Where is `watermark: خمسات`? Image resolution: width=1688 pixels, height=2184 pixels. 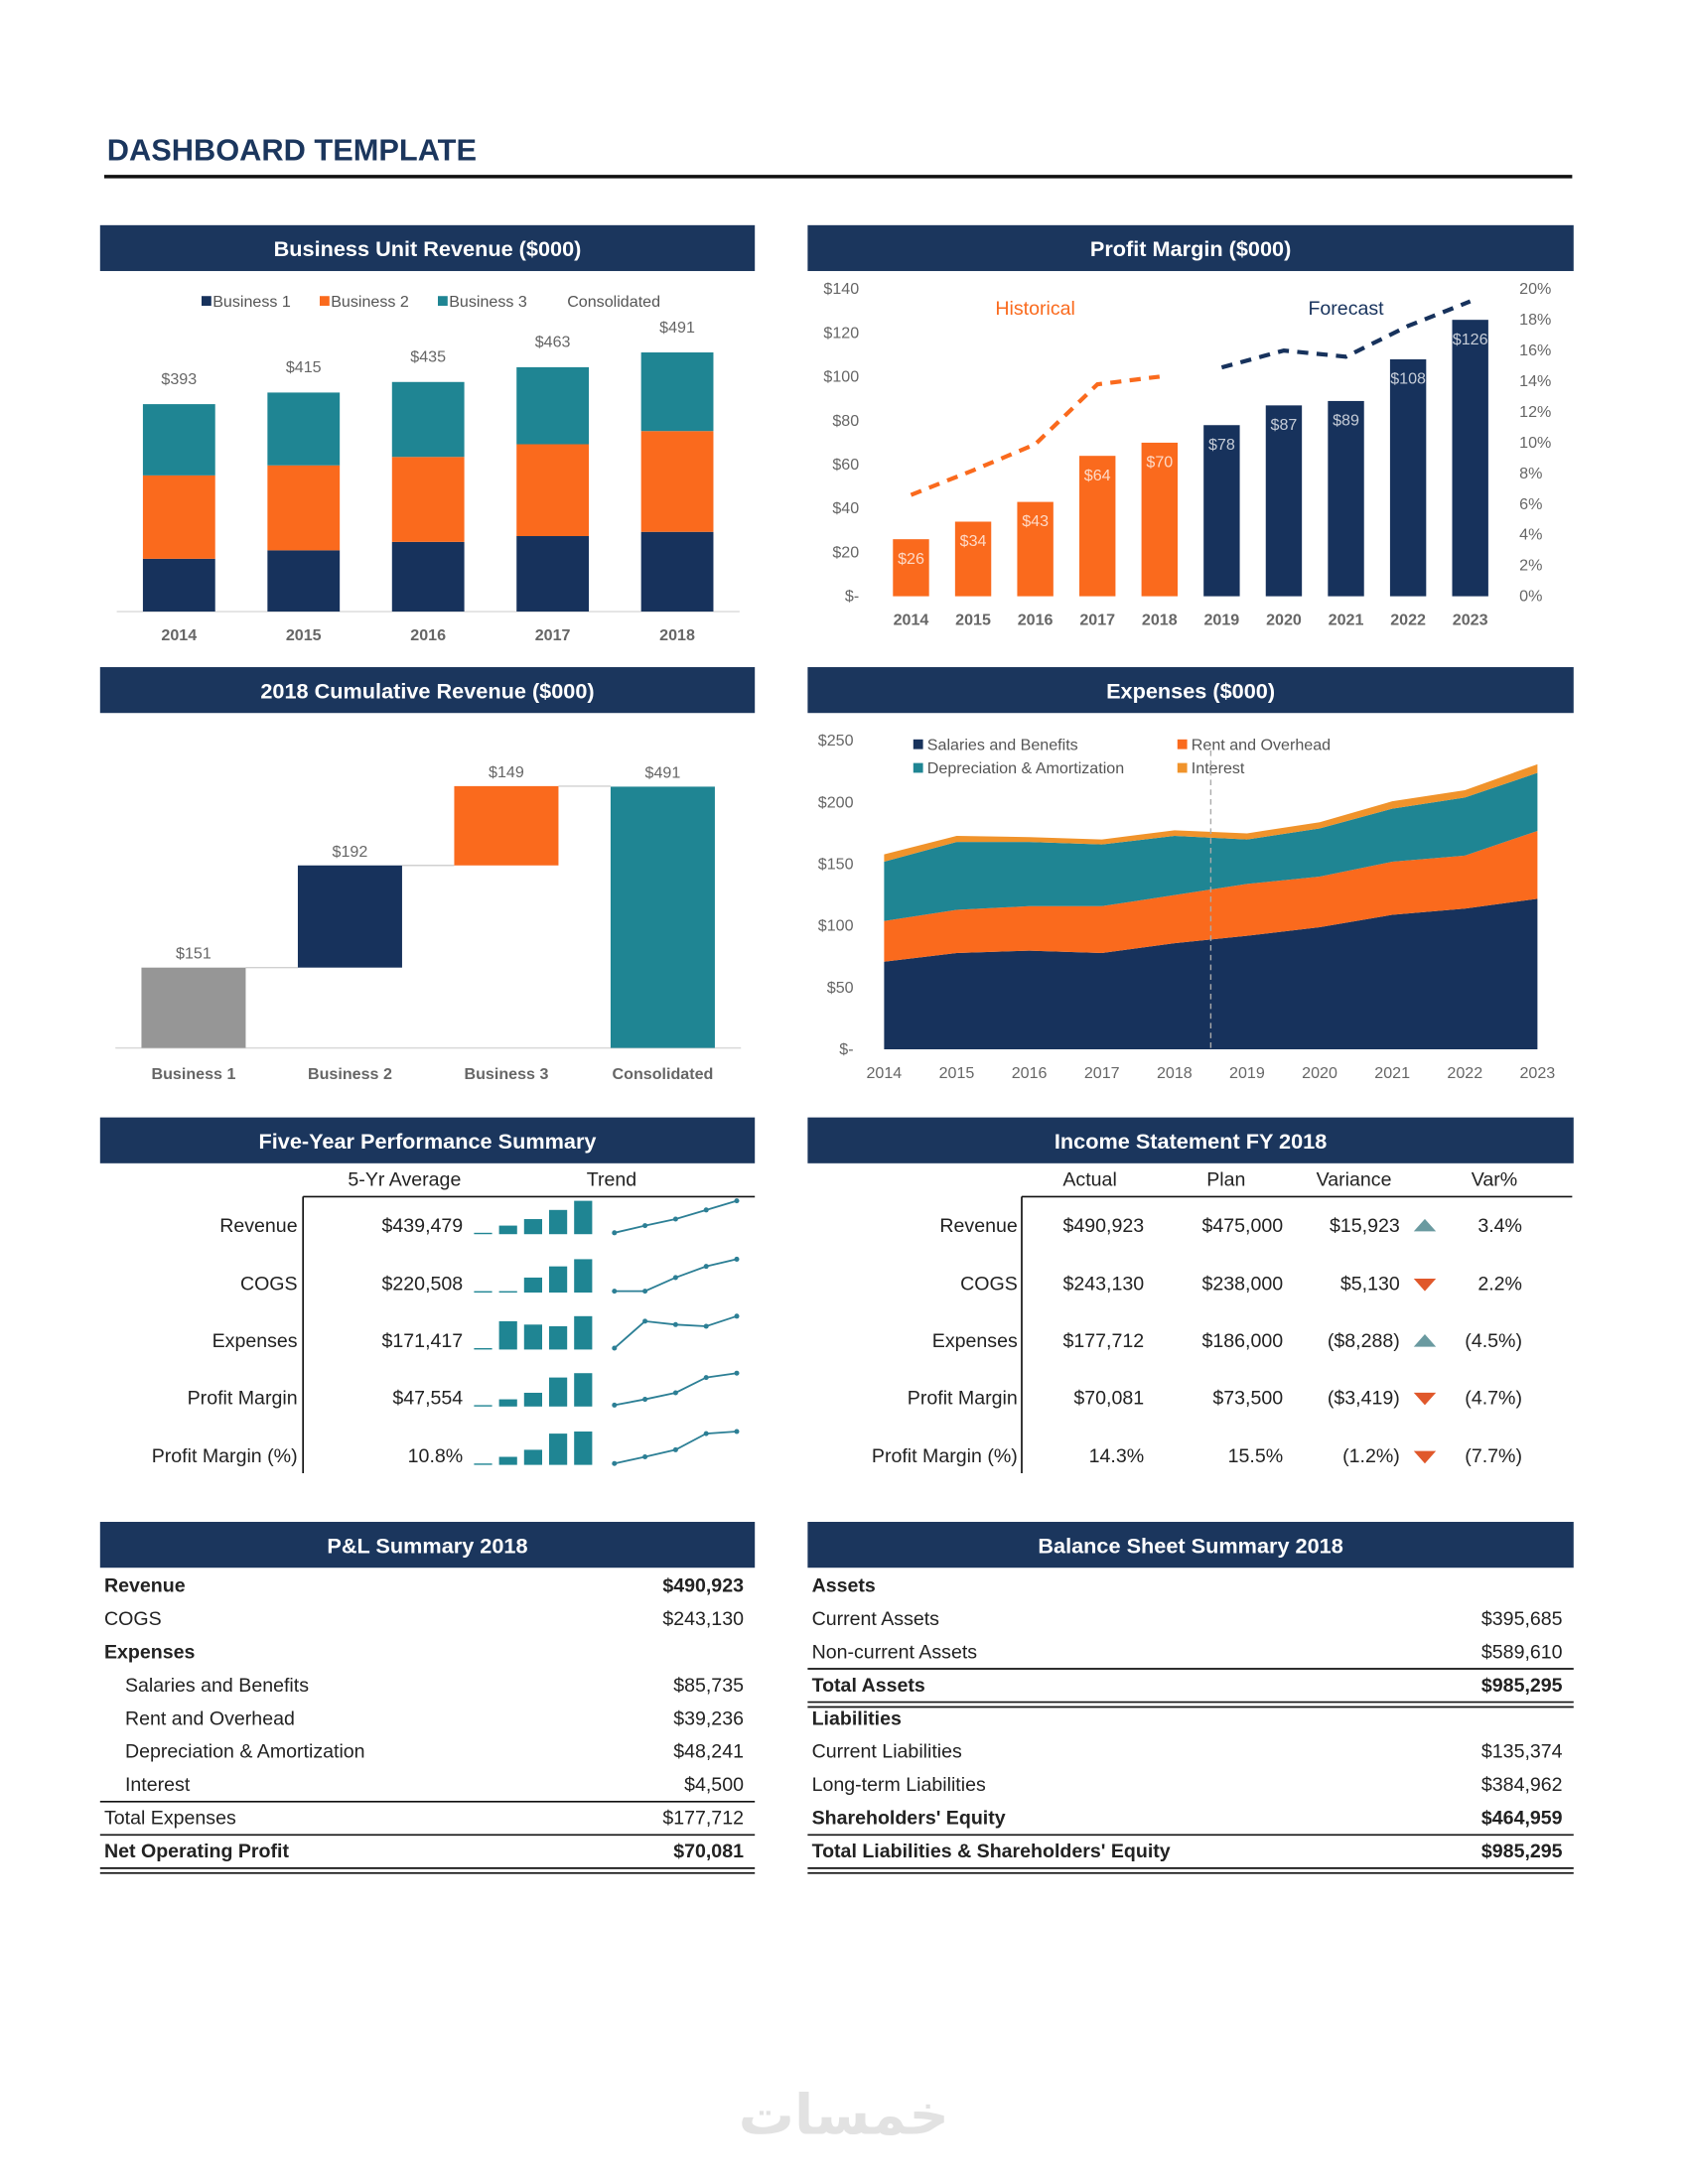 watermark: خمسات is located at coordinates (844, 2115).